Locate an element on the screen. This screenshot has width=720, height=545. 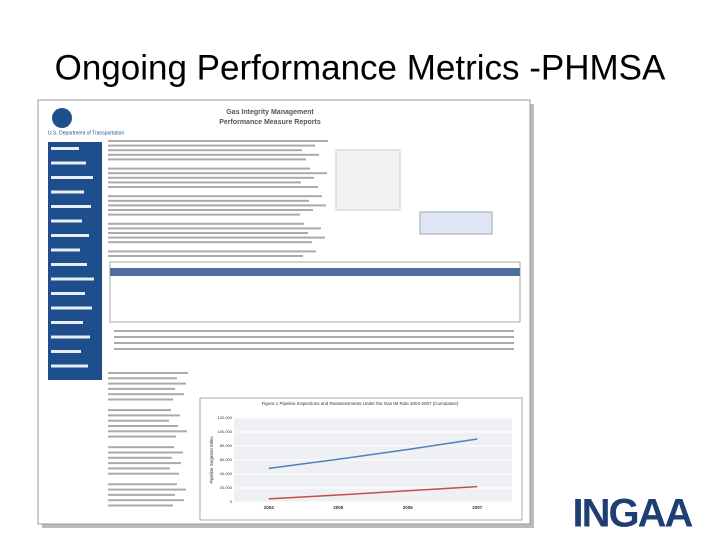
nav-sidebar is located at coordinates (75, 261).